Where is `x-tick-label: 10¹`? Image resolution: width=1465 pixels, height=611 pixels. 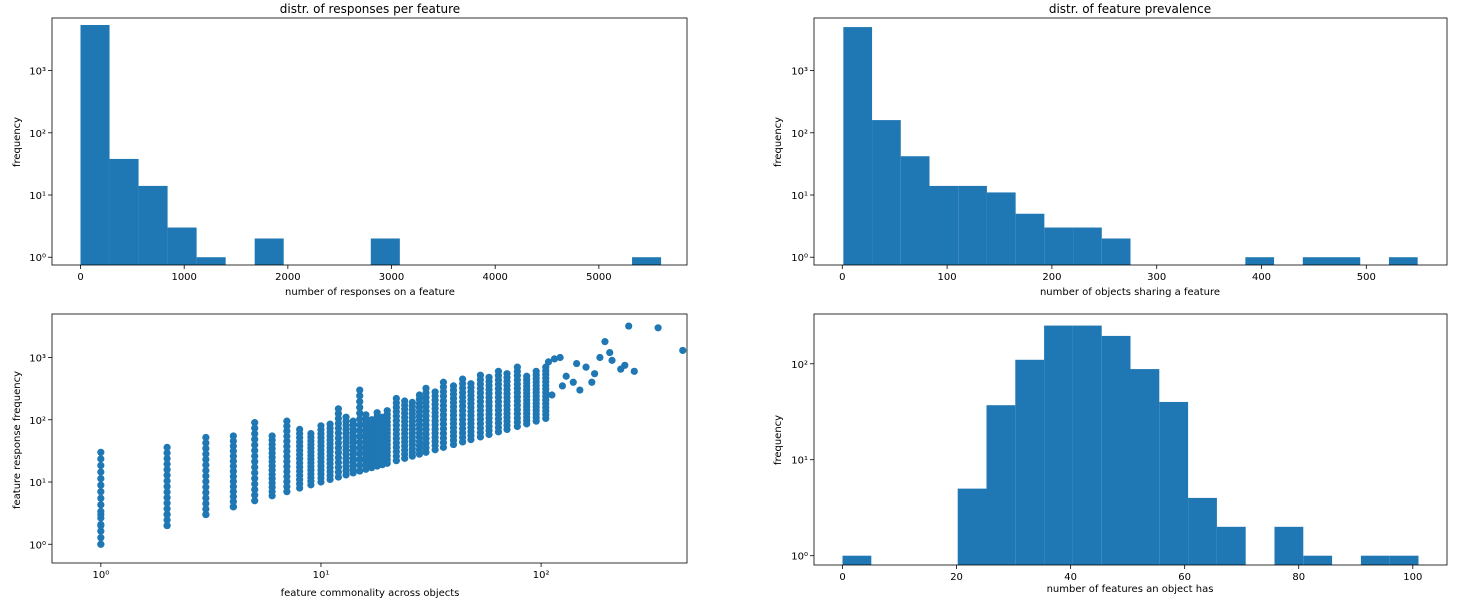
x-tick-label: 10¹ is located at coordinates (321, 575).